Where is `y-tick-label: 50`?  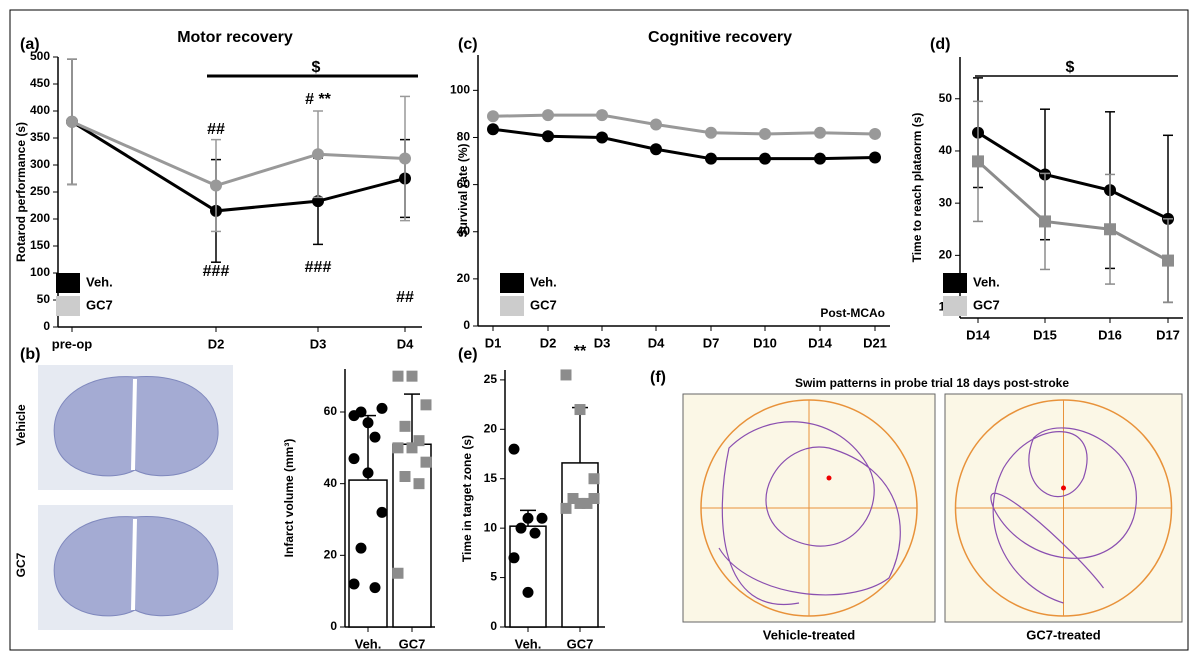 y-tick-label: 50 is located at coordinates (946, 98).